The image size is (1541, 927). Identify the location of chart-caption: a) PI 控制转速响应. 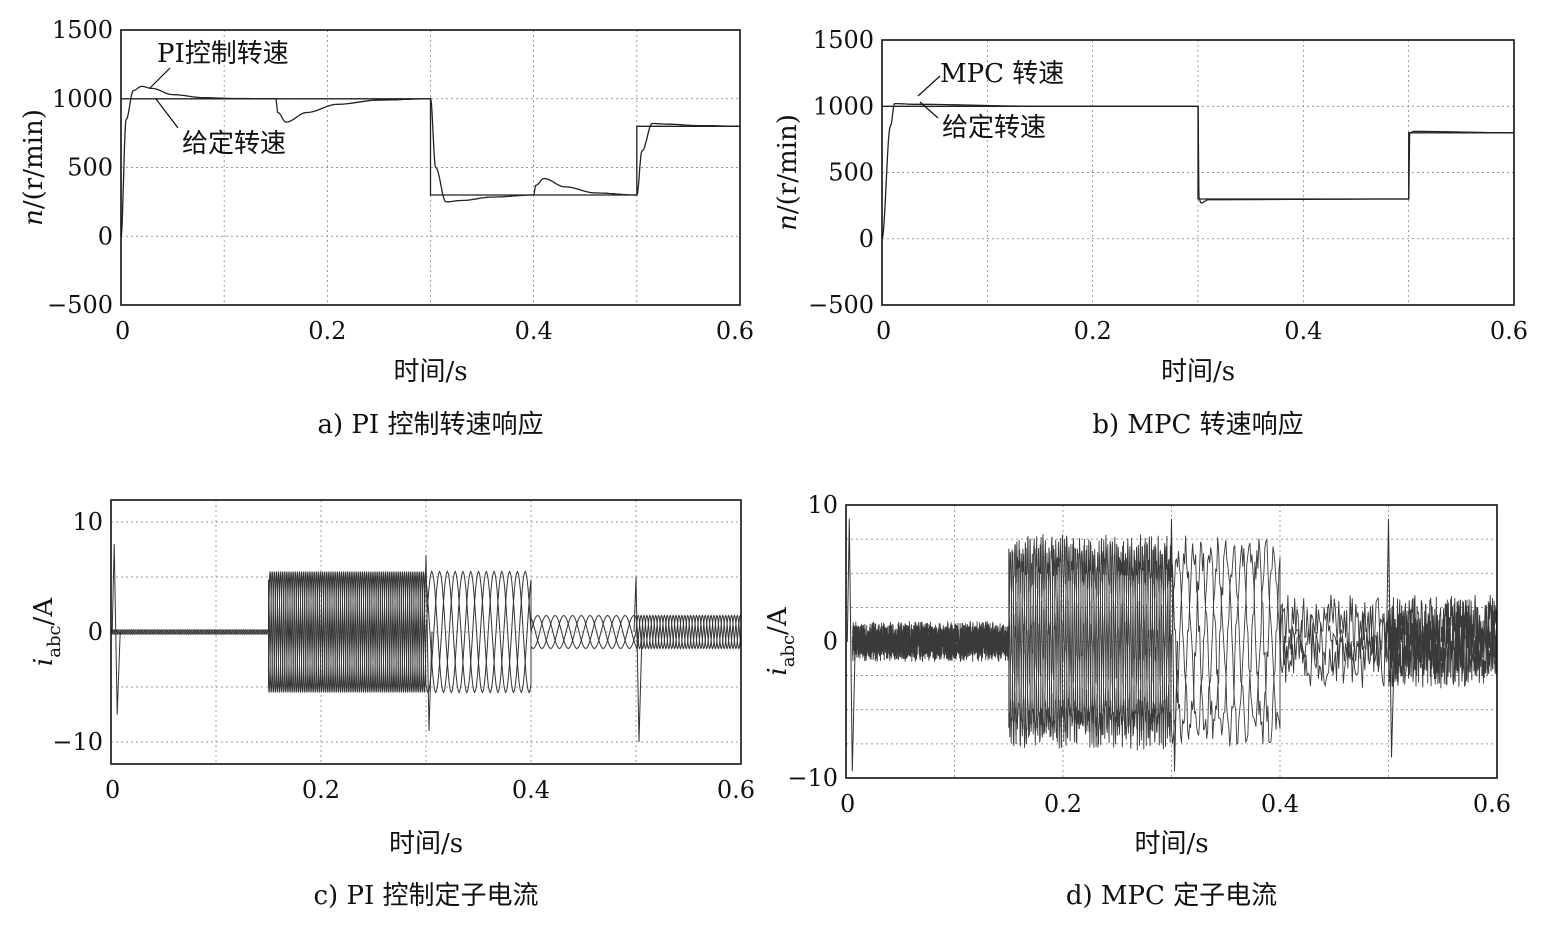
(431, 425).